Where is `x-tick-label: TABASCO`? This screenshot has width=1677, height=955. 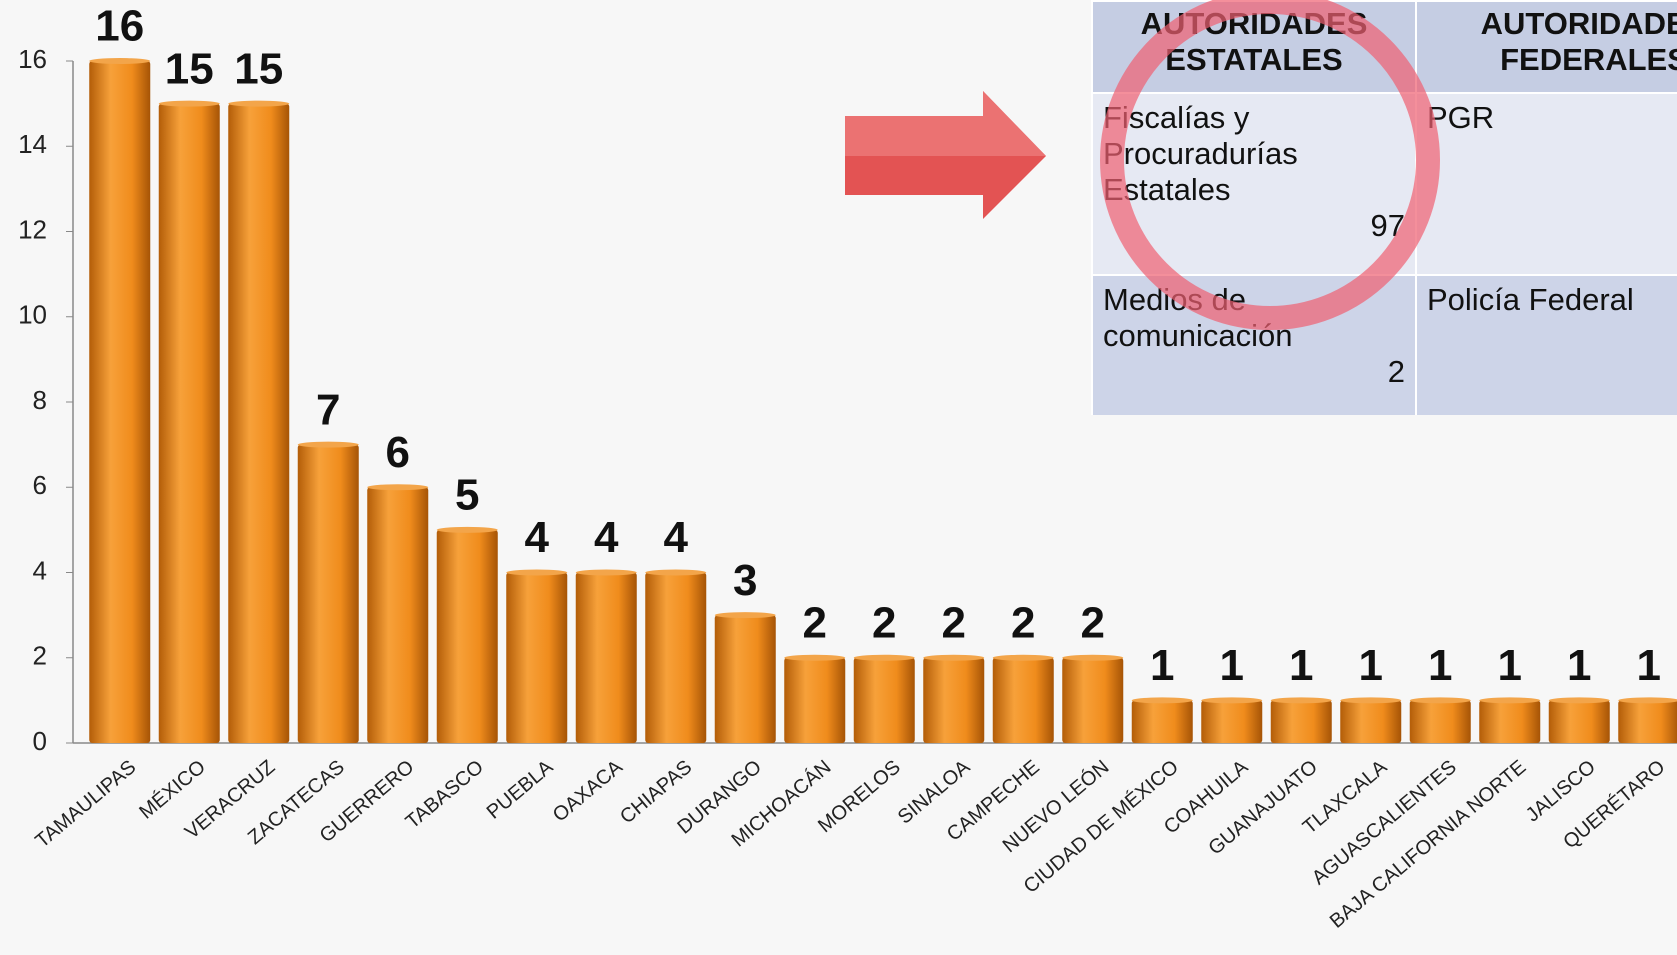
x-tick-label: TABASCO is located at coordinates (445, 794).